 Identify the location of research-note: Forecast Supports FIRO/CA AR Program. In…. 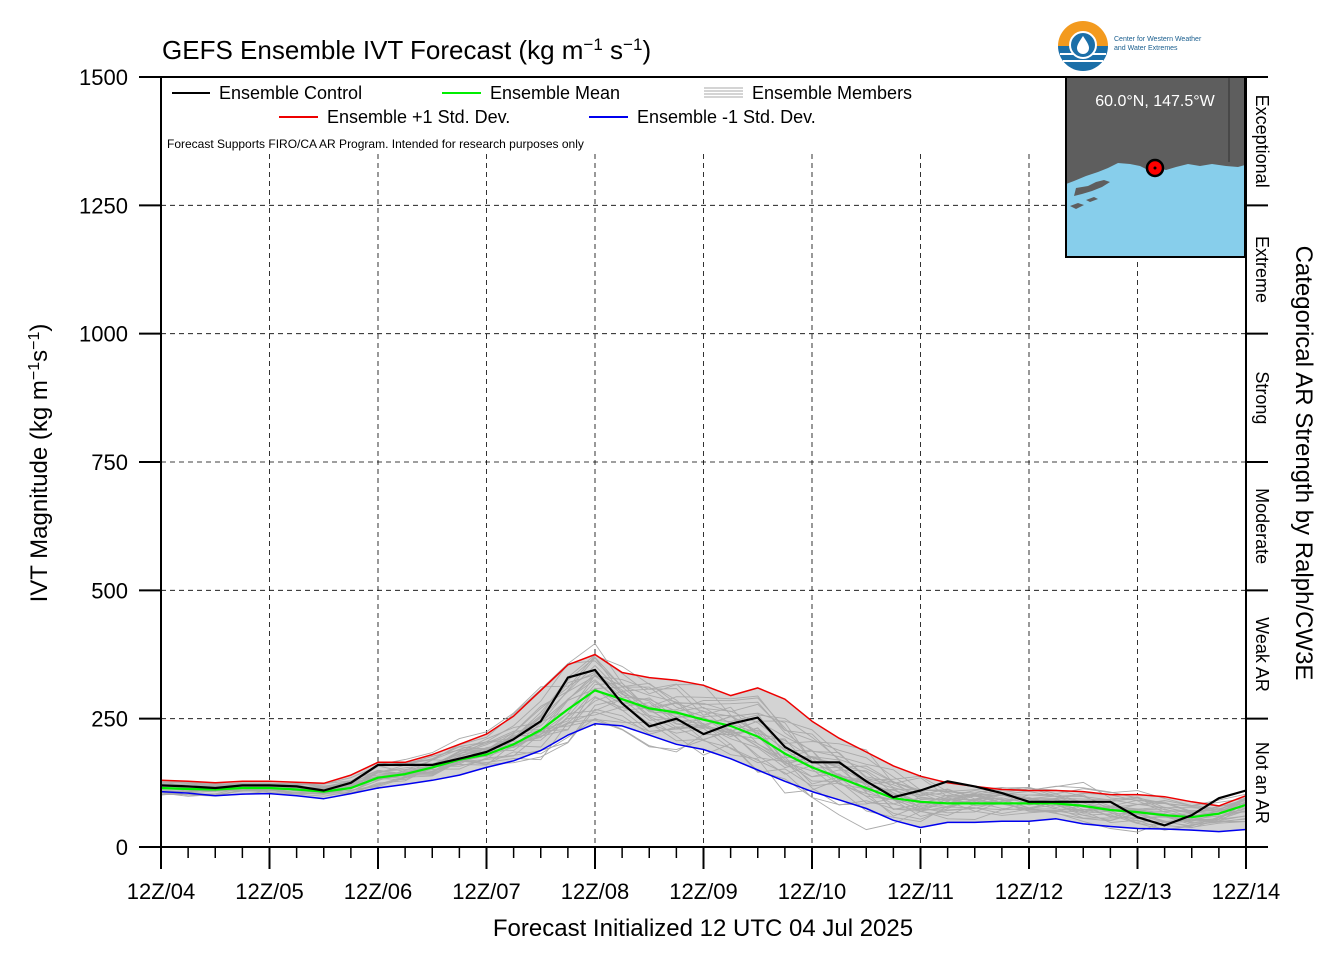
(375, 144).